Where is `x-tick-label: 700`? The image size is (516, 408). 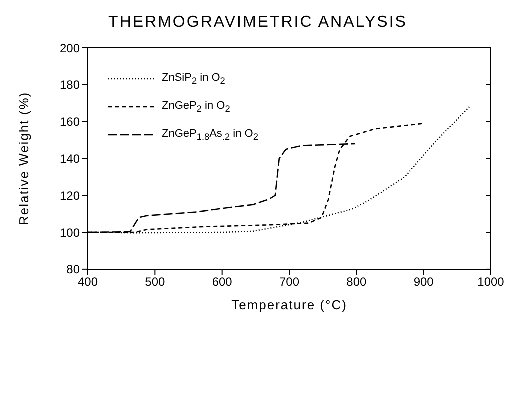
x-tick-label: 700 is located at coordinates (289, 281).